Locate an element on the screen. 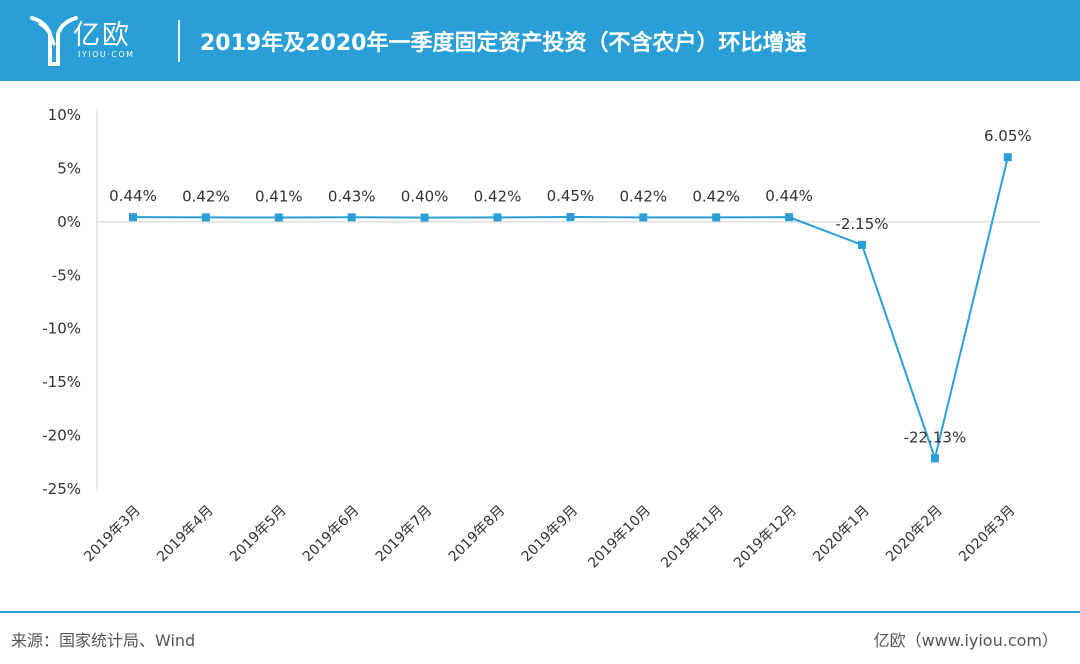 The height and width of the screenshot is (664, 1080). x-tick-label: 2020年2月 is located at coordinates (914, 534).